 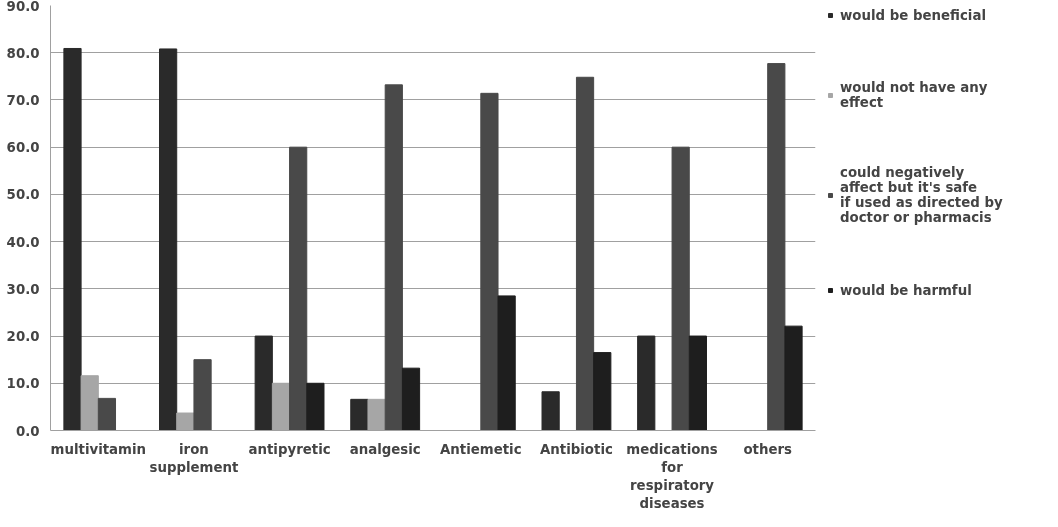 What do you see at coordinates (672, 476) in the screenshot?
I see `x-tick-label: medications for respiratory diseases` at bounding box center [672, 476].